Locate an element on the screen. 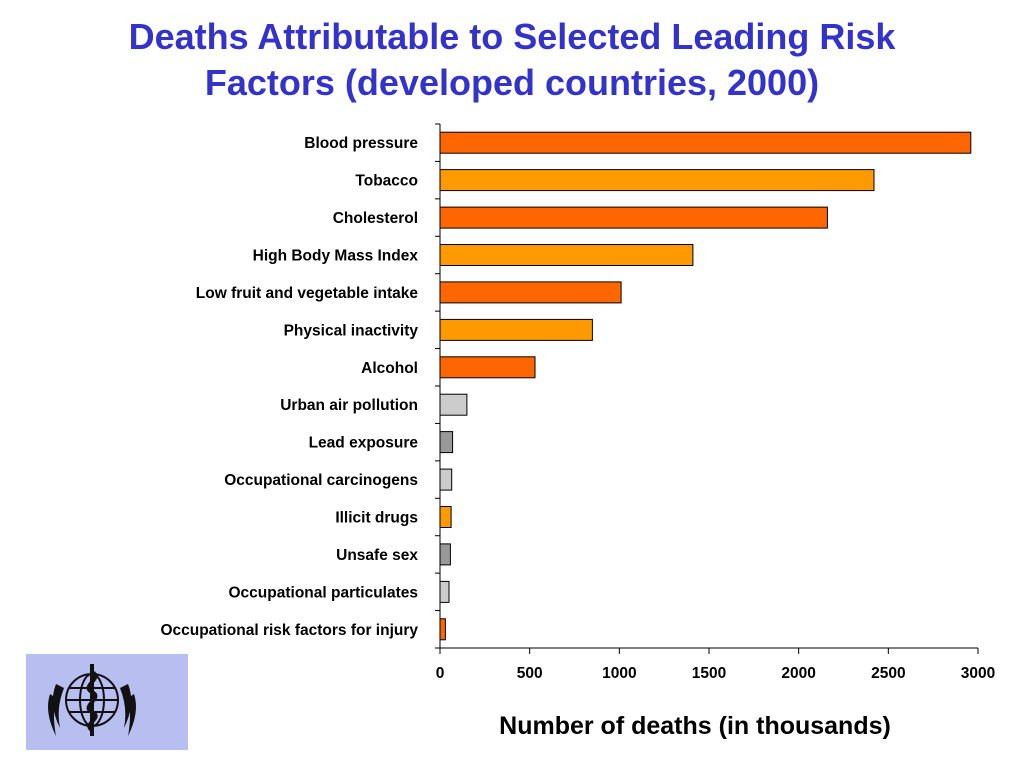 The width and height of the screenshot is (1024, 768). category-label: Lead exposure is located at coordinates (364, 443).